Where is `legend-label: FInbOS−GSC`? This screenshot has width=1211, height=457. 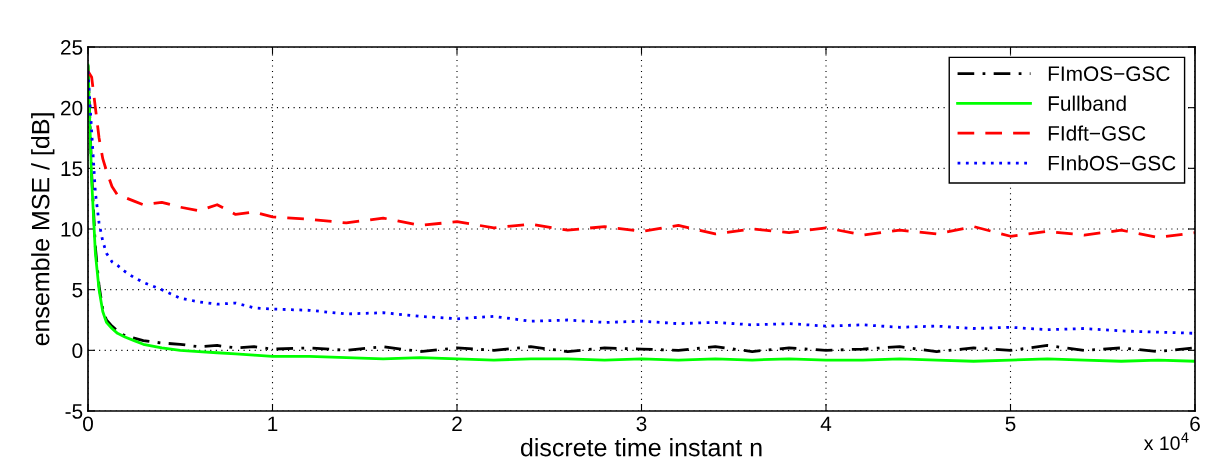
legend-label: FInbOS−GSC is located at coordinates (1112, 163).